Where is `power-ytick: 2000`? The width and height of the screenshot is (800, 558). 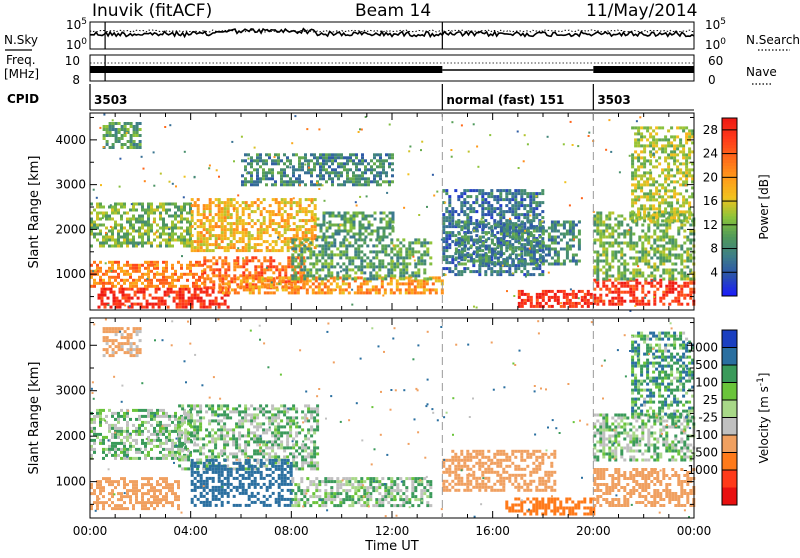 power-ytick: 2000 is located at coordinates (70, 229).